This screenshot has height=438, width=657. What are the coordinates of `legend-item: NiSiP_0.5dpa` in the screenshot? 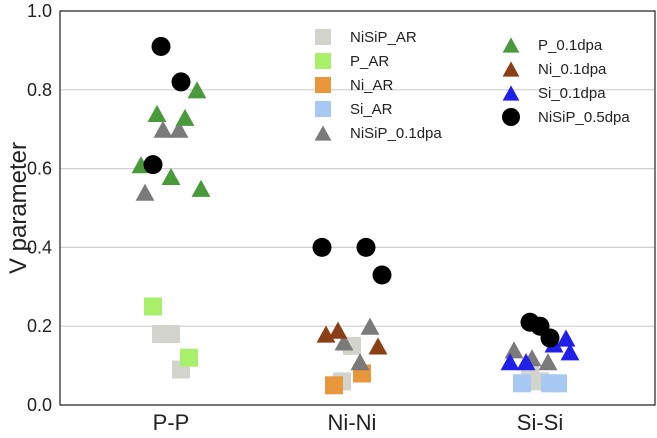 It's located at (566, 117).